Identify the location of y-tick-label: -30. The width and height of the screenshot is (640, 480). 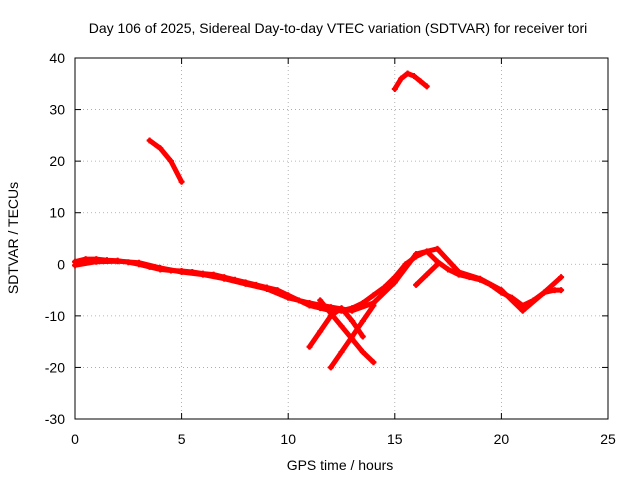
(55, 419).